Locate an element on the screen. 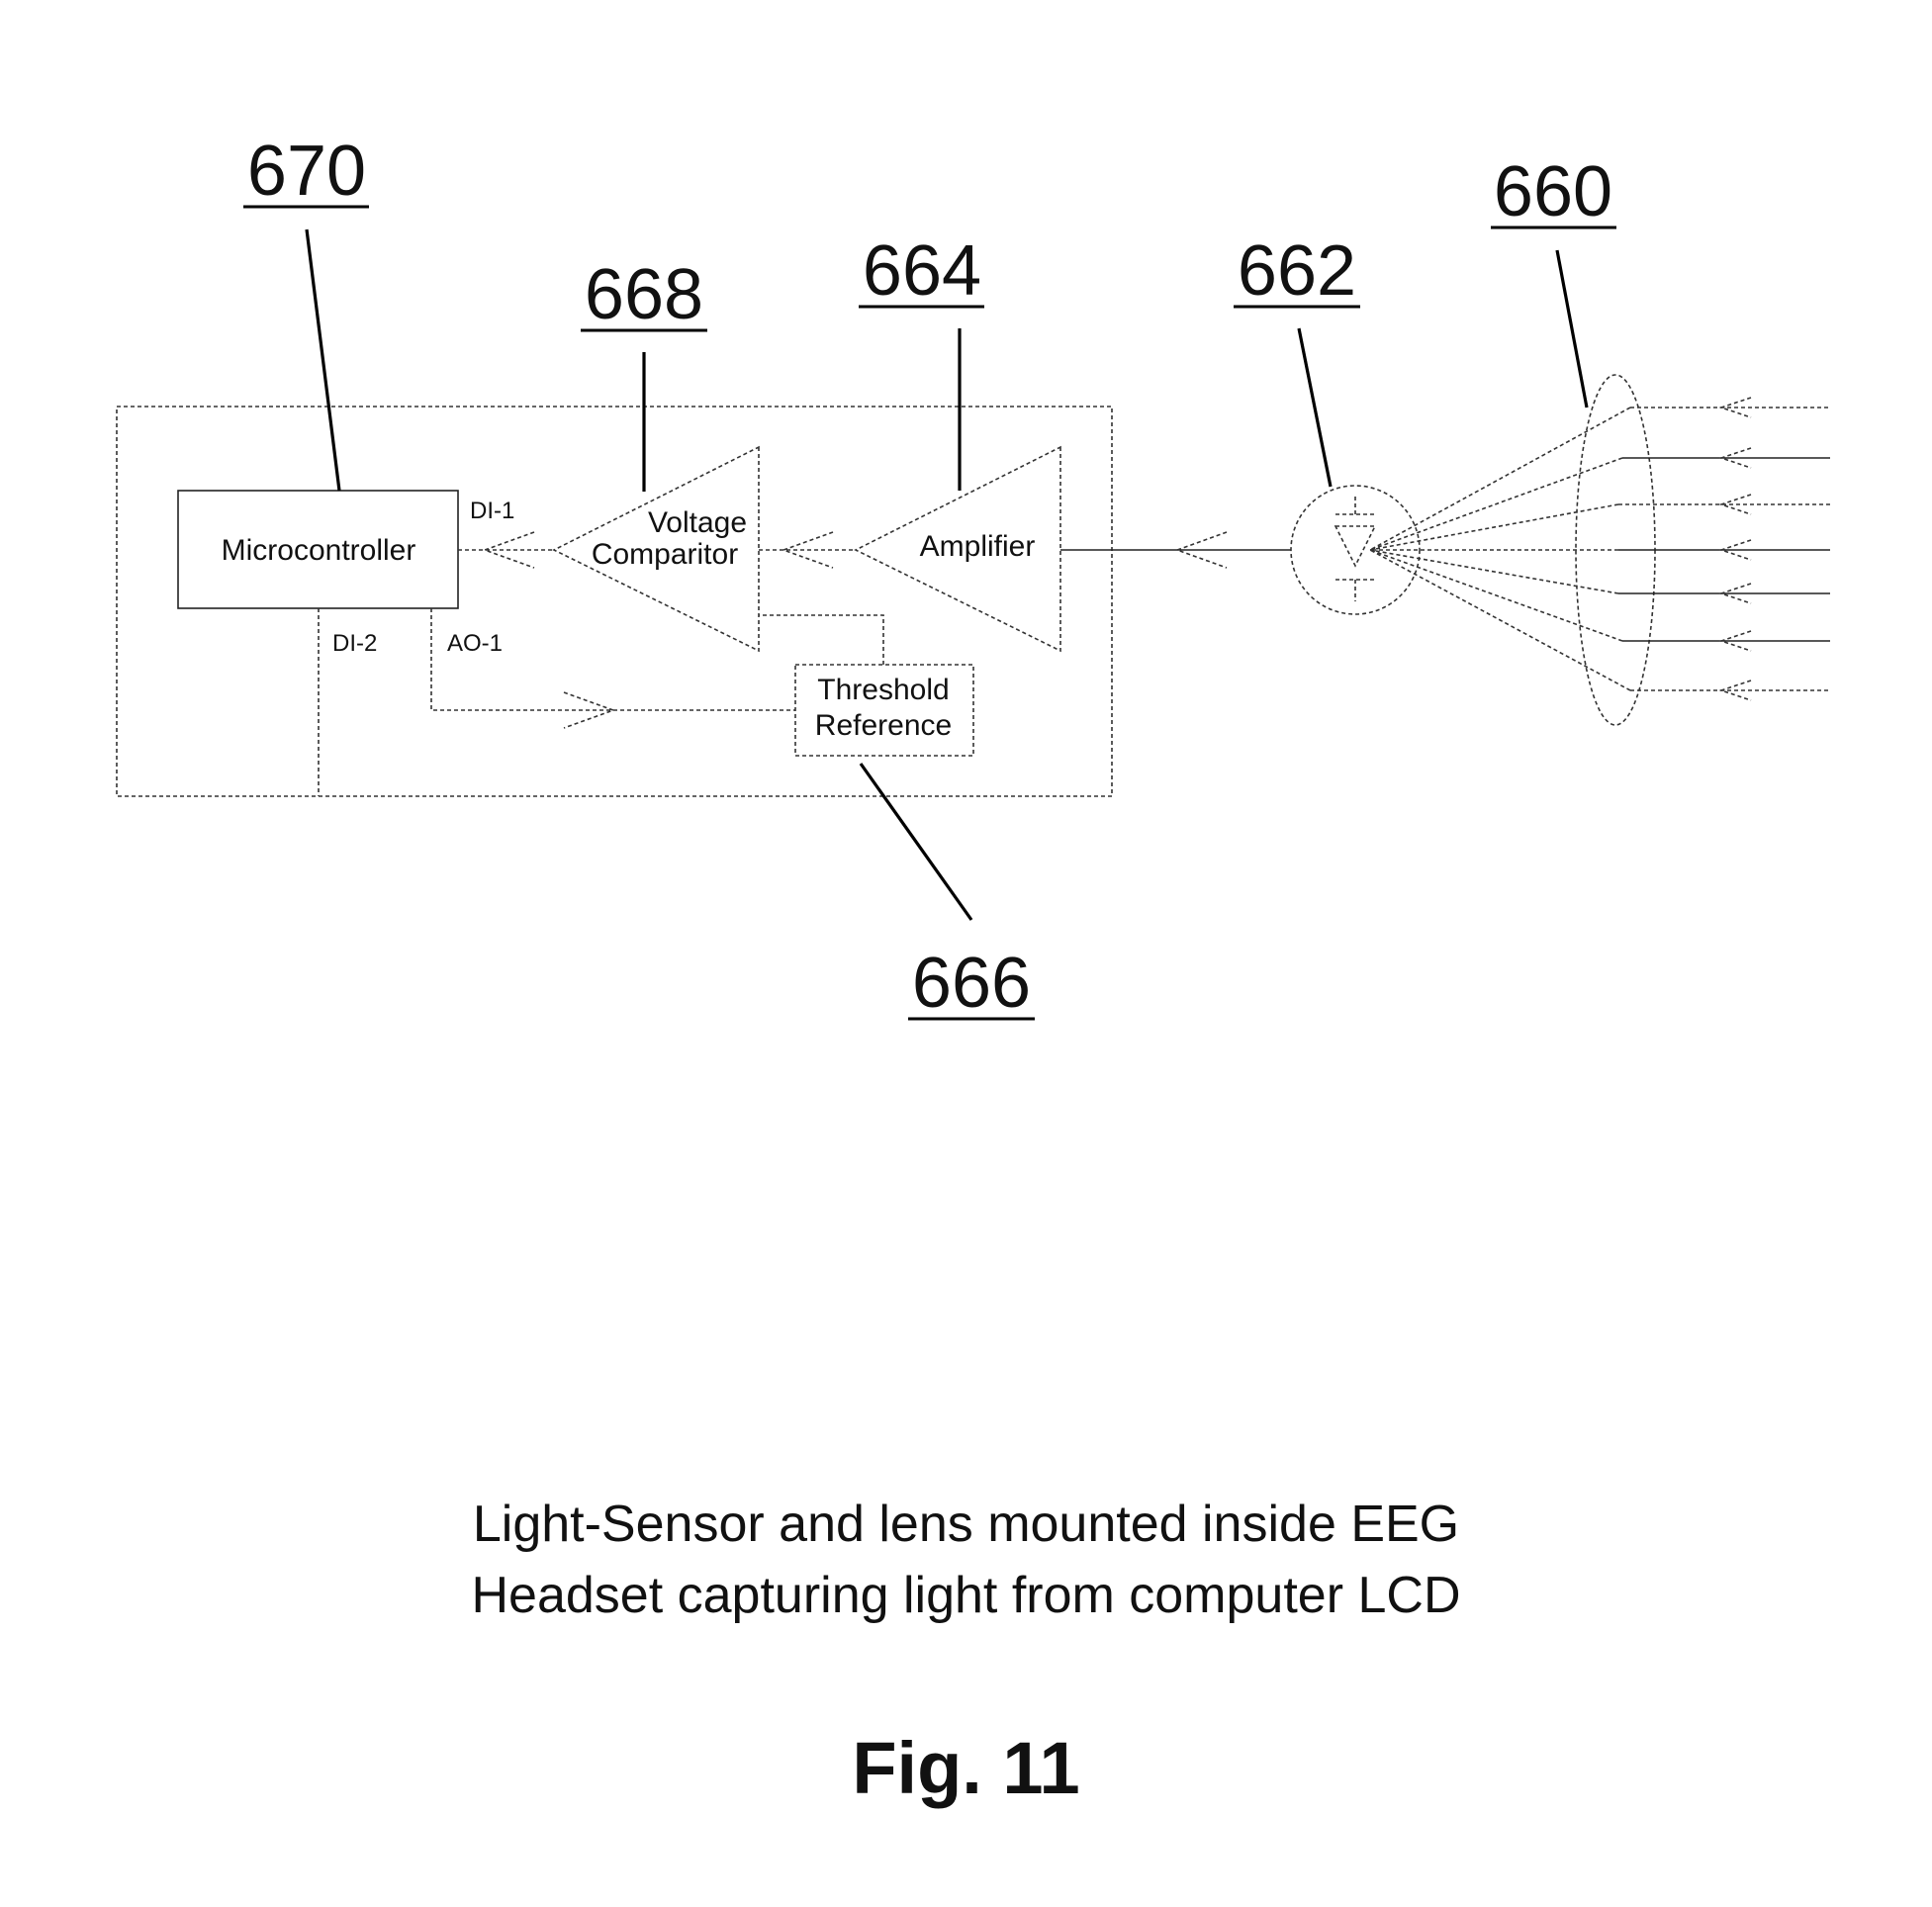 This screenshot has width=1932, height=1907. ref-668: 668 is located at coordinates (644, 294).